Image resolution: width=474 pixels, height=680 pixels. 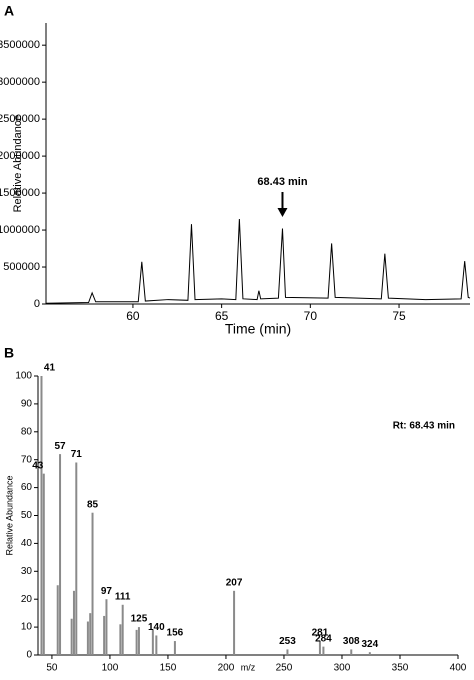 I want to click on peak-label: 41, so click(x=50, y=368).